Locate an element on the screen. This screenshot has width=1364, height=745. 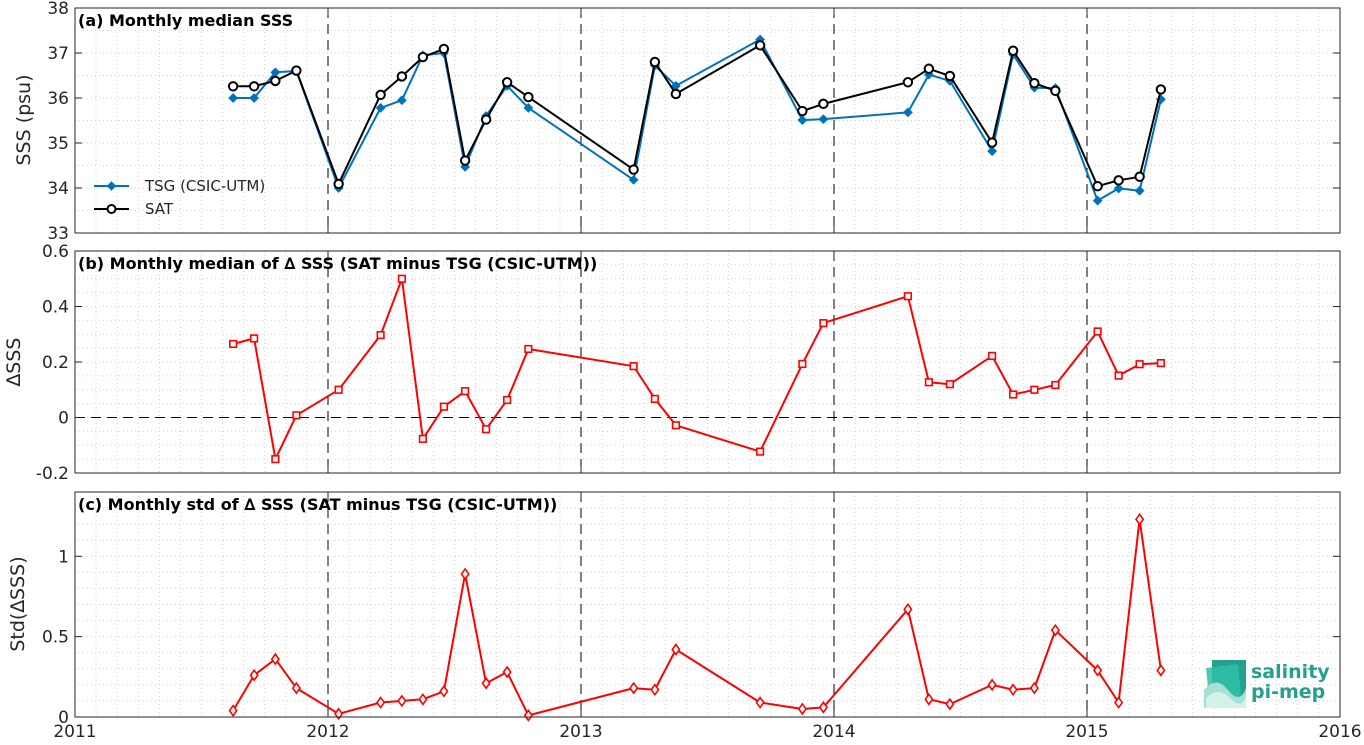
y-tick-label: 37 is located at coordinates (58, 54).